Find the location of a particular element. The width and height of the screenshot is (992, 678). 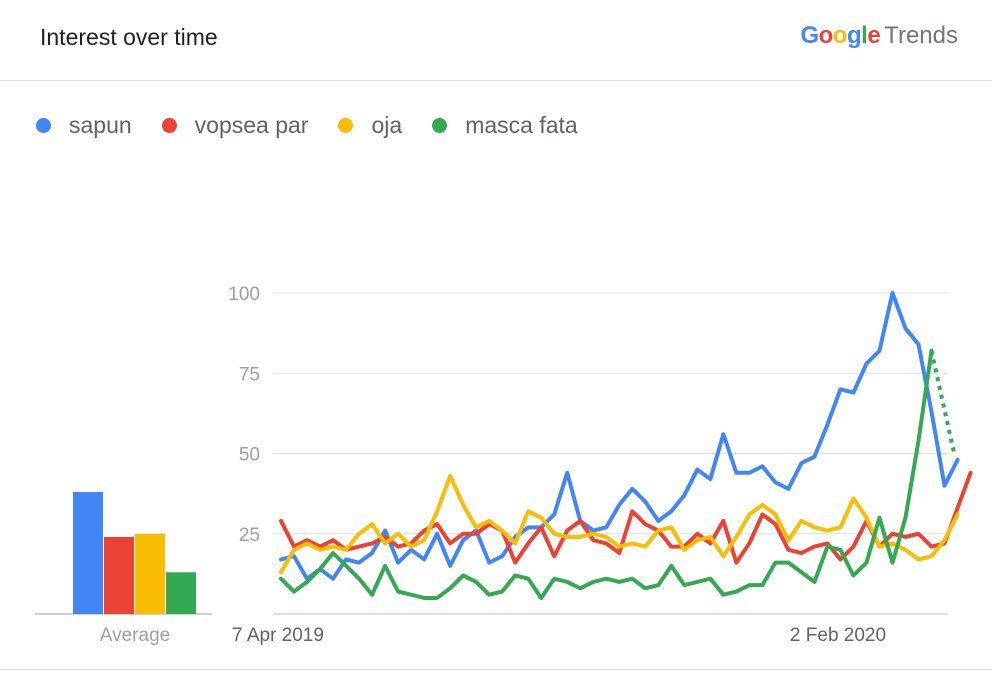

legend-item-vopsea-par: vopsea par is located at coordinates (235, 125).